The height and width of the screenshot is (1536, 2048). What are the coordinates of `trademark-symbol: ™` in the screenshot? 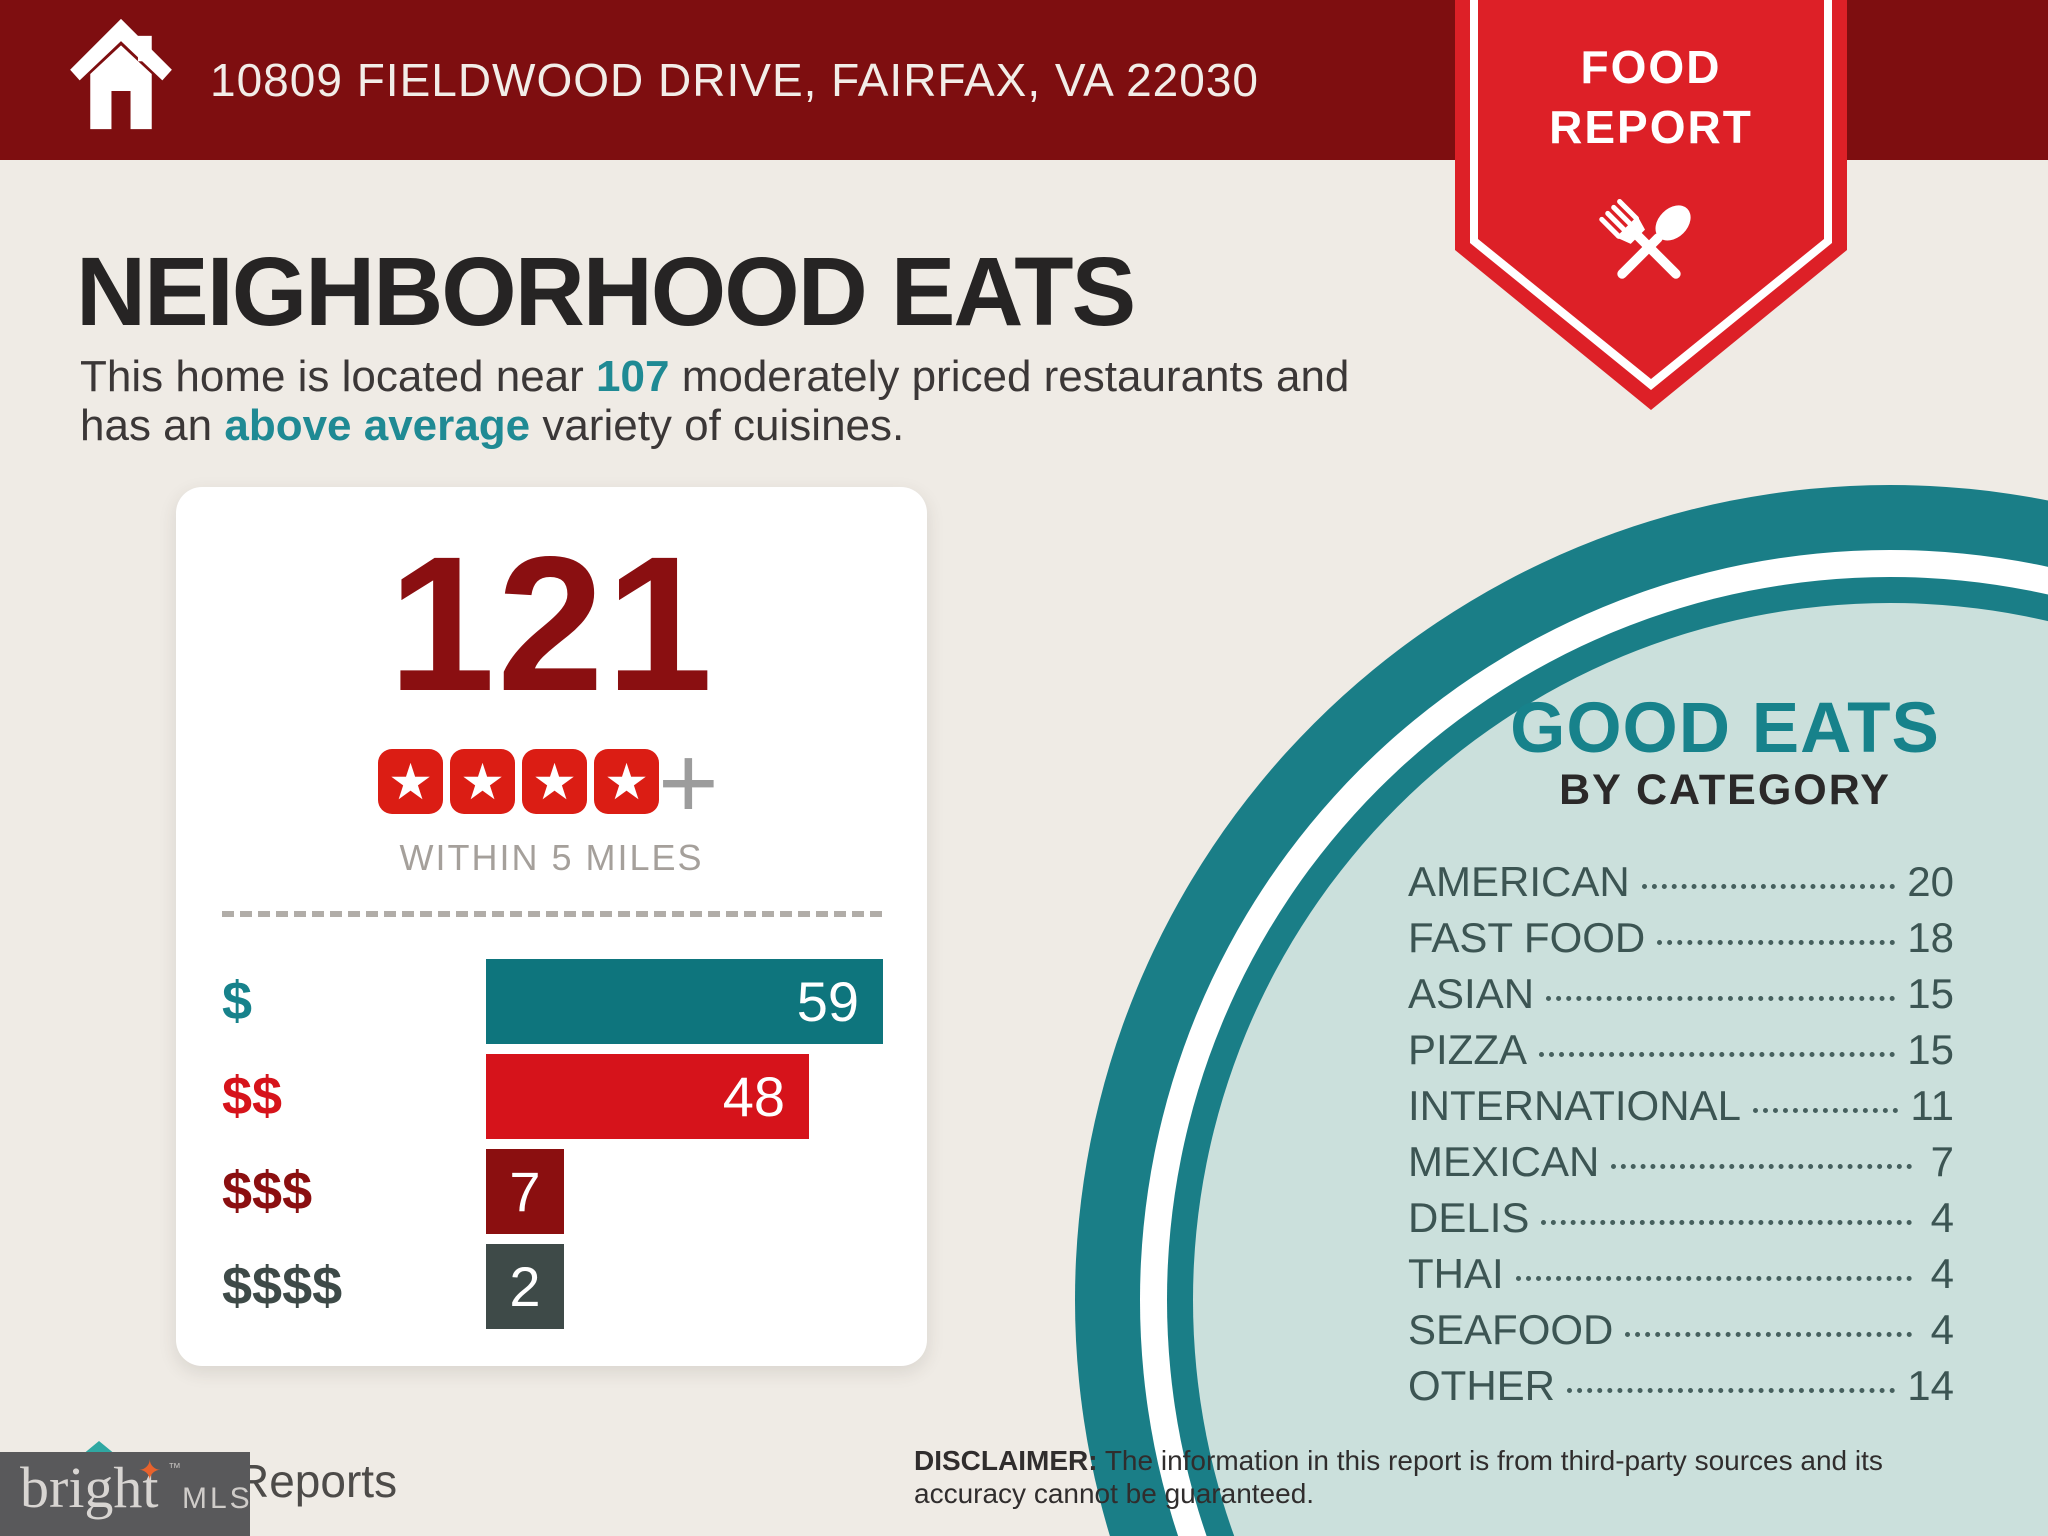 It's located at (174, 1467).